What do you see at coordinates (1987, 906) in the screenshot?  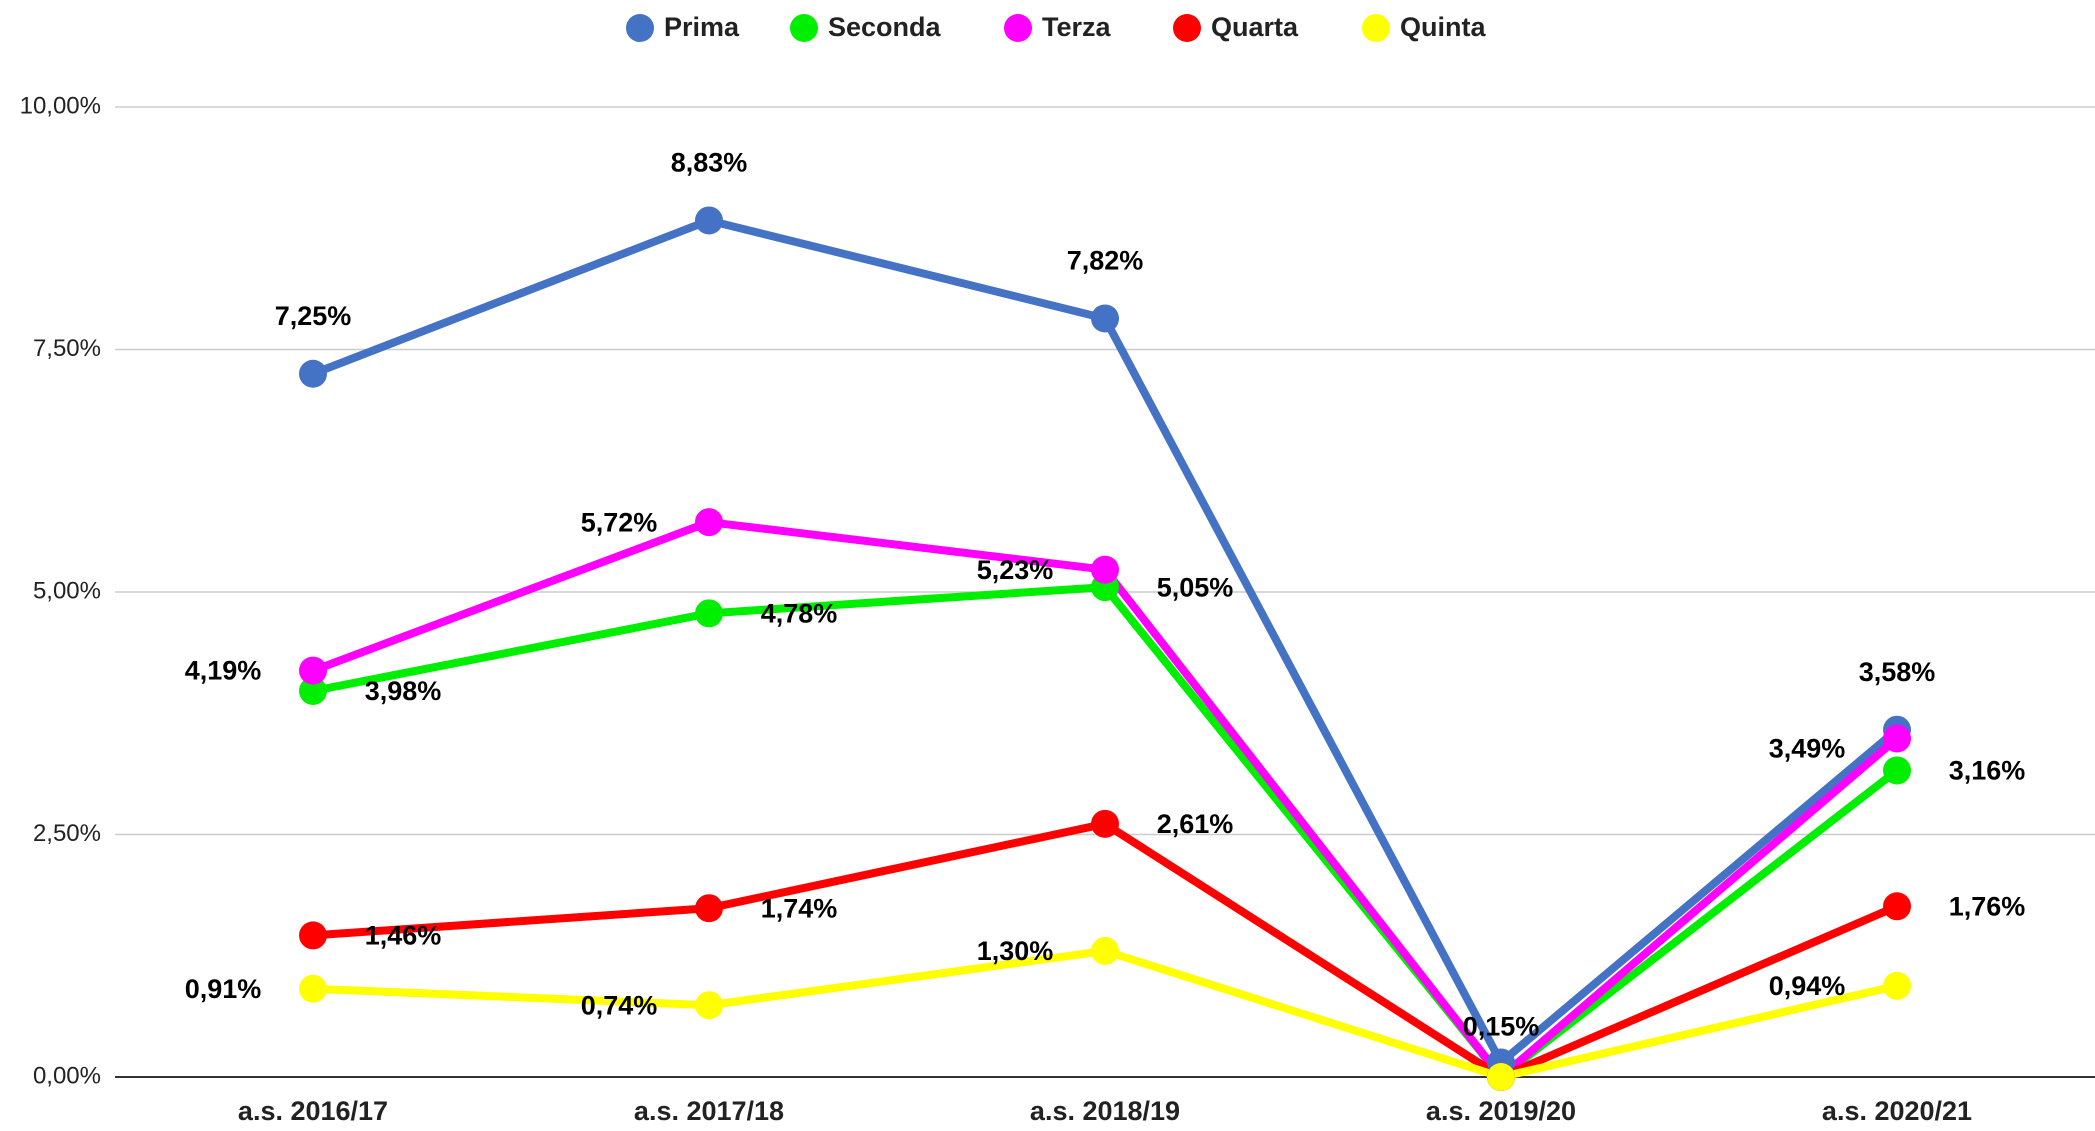 I see `data-label: 1,76%` at bounding box center [1987, 906].